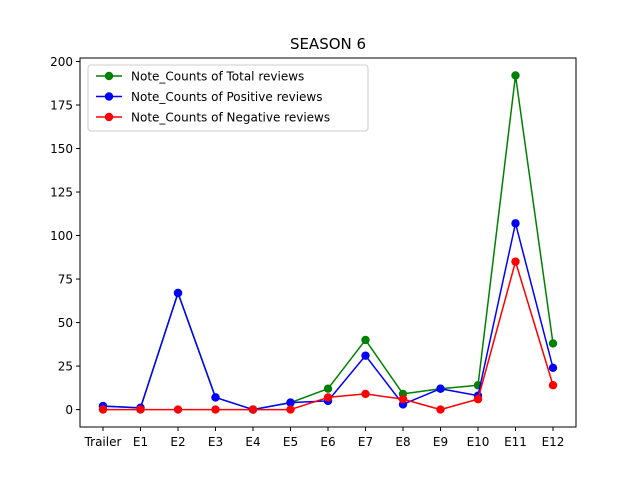 The height and width of the screenshot is (484, 640). Describe the element at coordinates (61, 193) in the screenshot. I see `y-tick-label-5: 125` at that location.